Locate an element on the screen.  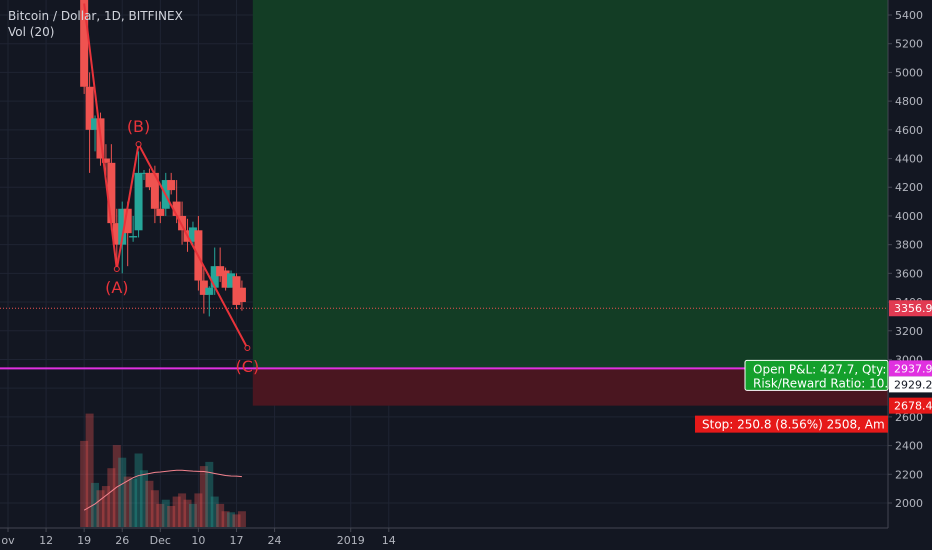
price-tick-label: 4800 is located at coordinates (909, 101).